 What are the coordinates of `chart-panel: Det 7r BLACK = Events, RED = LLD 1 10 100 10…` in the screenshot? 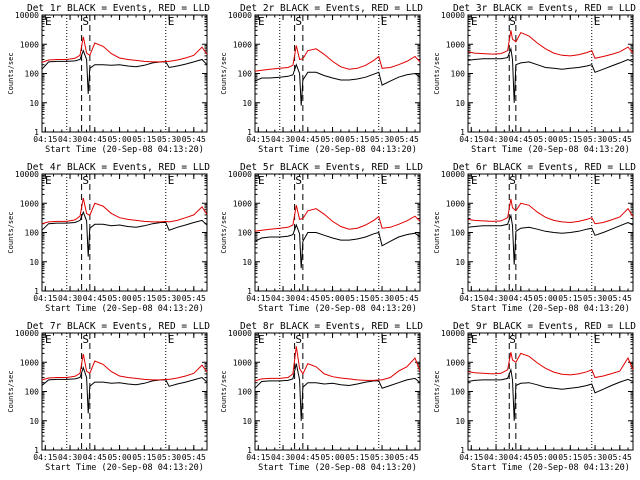 It's located at (108, 397).